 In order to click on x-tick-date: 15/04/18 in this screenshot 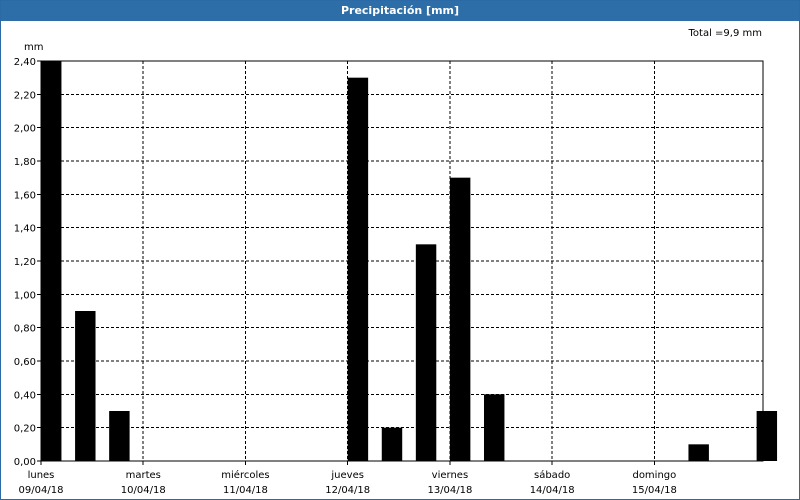, I will do `click(654, 490)`.